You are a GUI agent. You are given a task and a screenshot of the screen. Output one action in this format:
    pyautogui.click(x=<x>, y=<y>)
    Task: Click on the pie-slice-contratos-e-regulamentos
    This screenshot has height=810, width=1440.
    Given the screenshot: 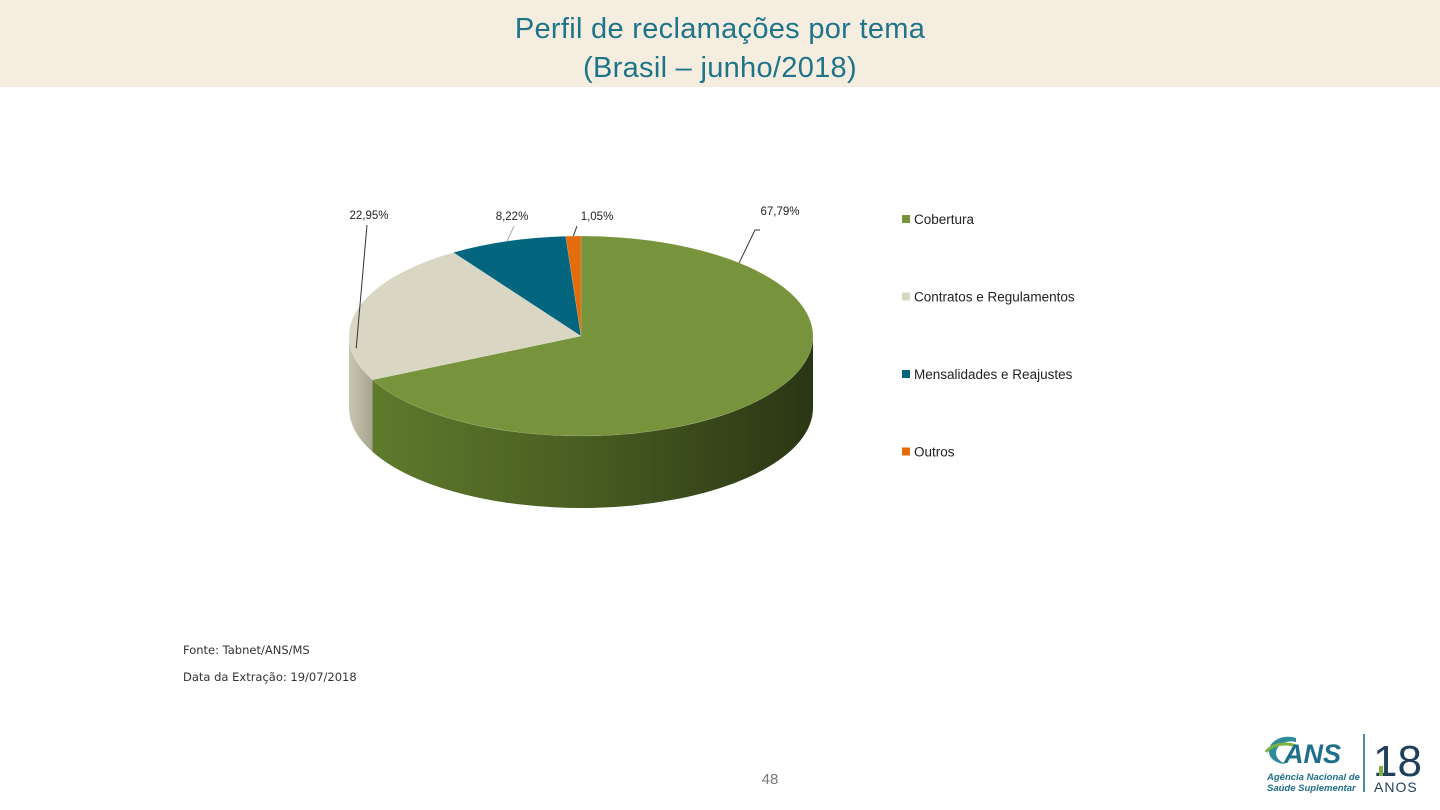 What is the action you would take?
    pyautogui.click(x=465, y=316)
    